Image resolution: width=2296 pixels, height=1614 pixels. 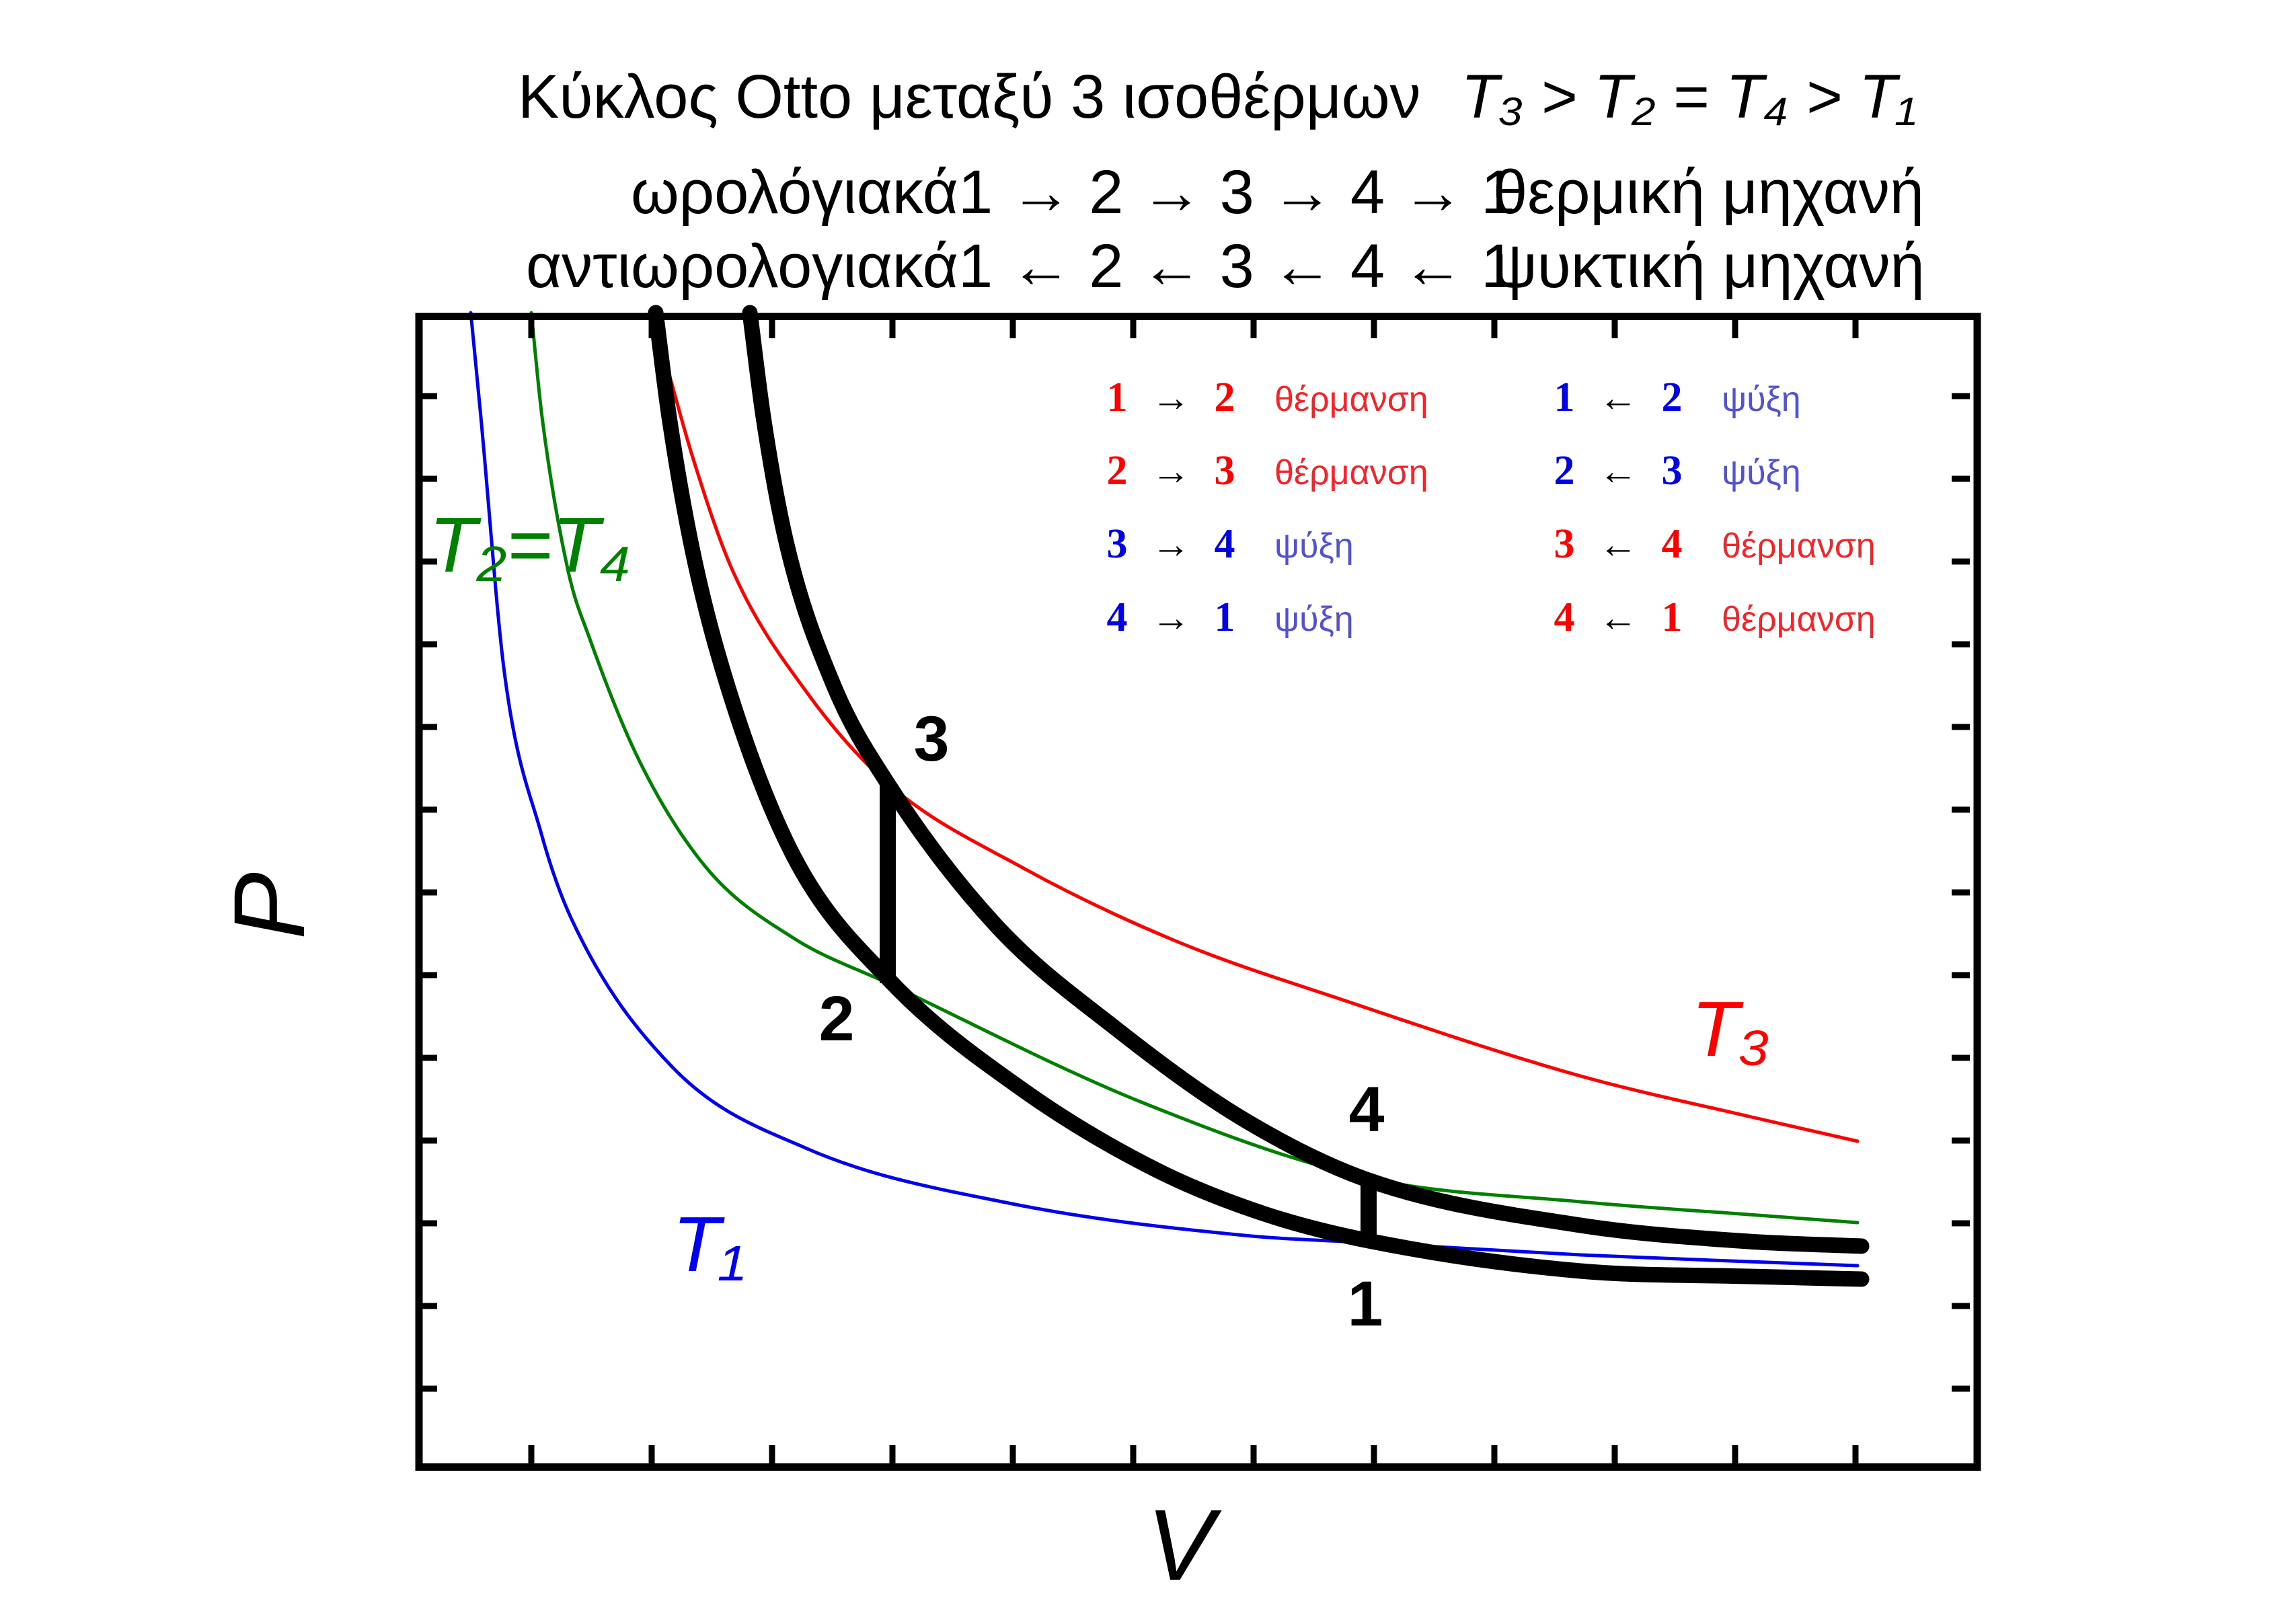 I want to click on legend-counterclockwise-column: 1 ← 2 ψύξη 2 ← 3 ψύξη 3 ← 4 θέρμανση 4 ← 1 θέρμανση, so click(x=1711, y=520).